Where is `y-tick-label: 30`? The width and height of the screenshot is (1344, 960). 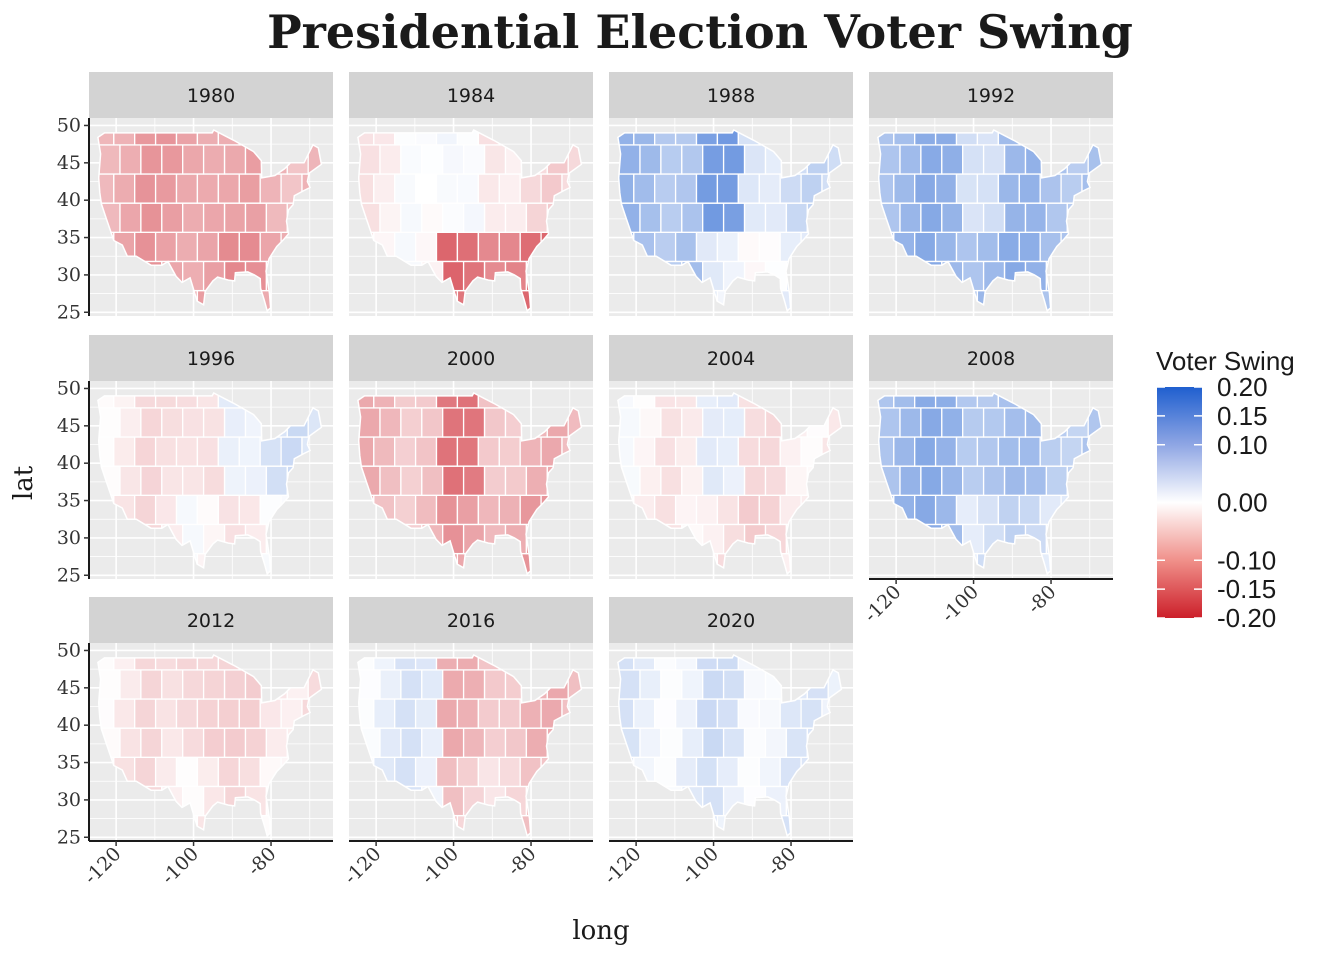 y-tick-label: 30 is located at coordinates (69, 275).